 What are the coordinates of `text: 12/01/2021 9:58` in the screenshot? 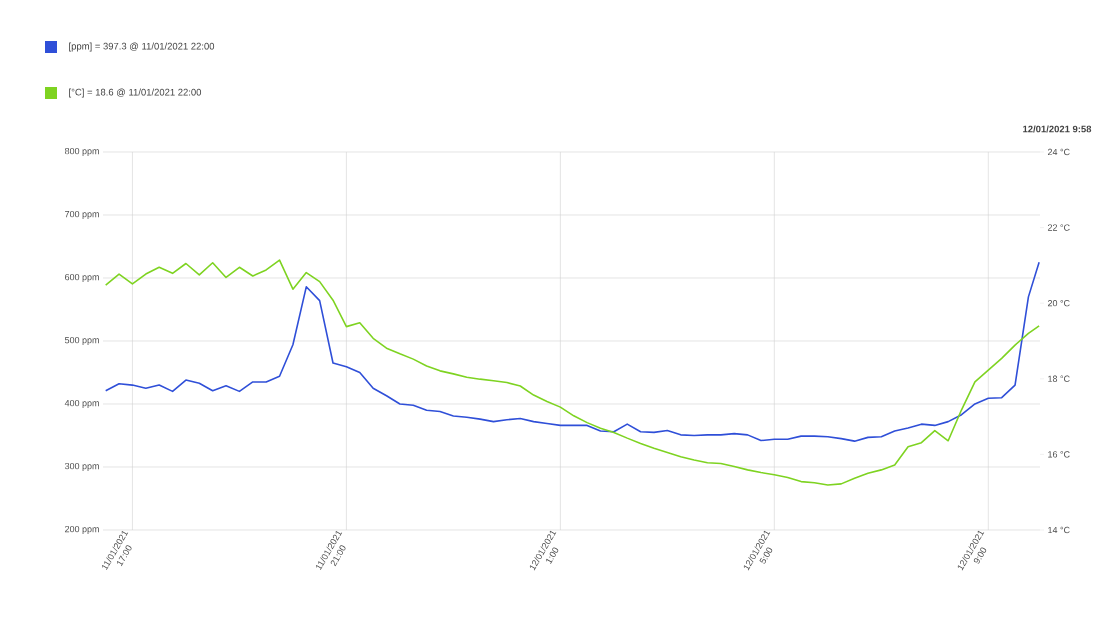 It's located at (1057, 129).